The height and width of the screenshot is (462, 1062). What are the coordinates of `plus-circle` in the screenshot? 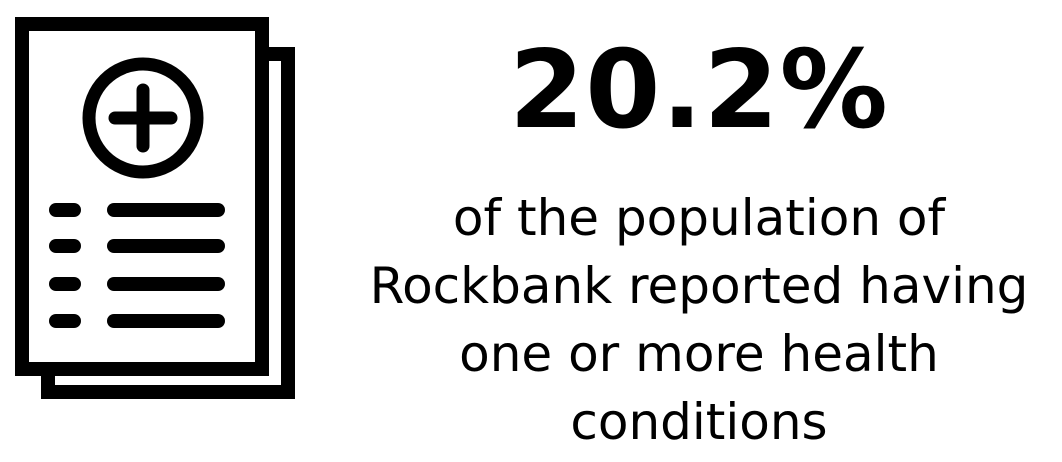 It's located at (143, 118).